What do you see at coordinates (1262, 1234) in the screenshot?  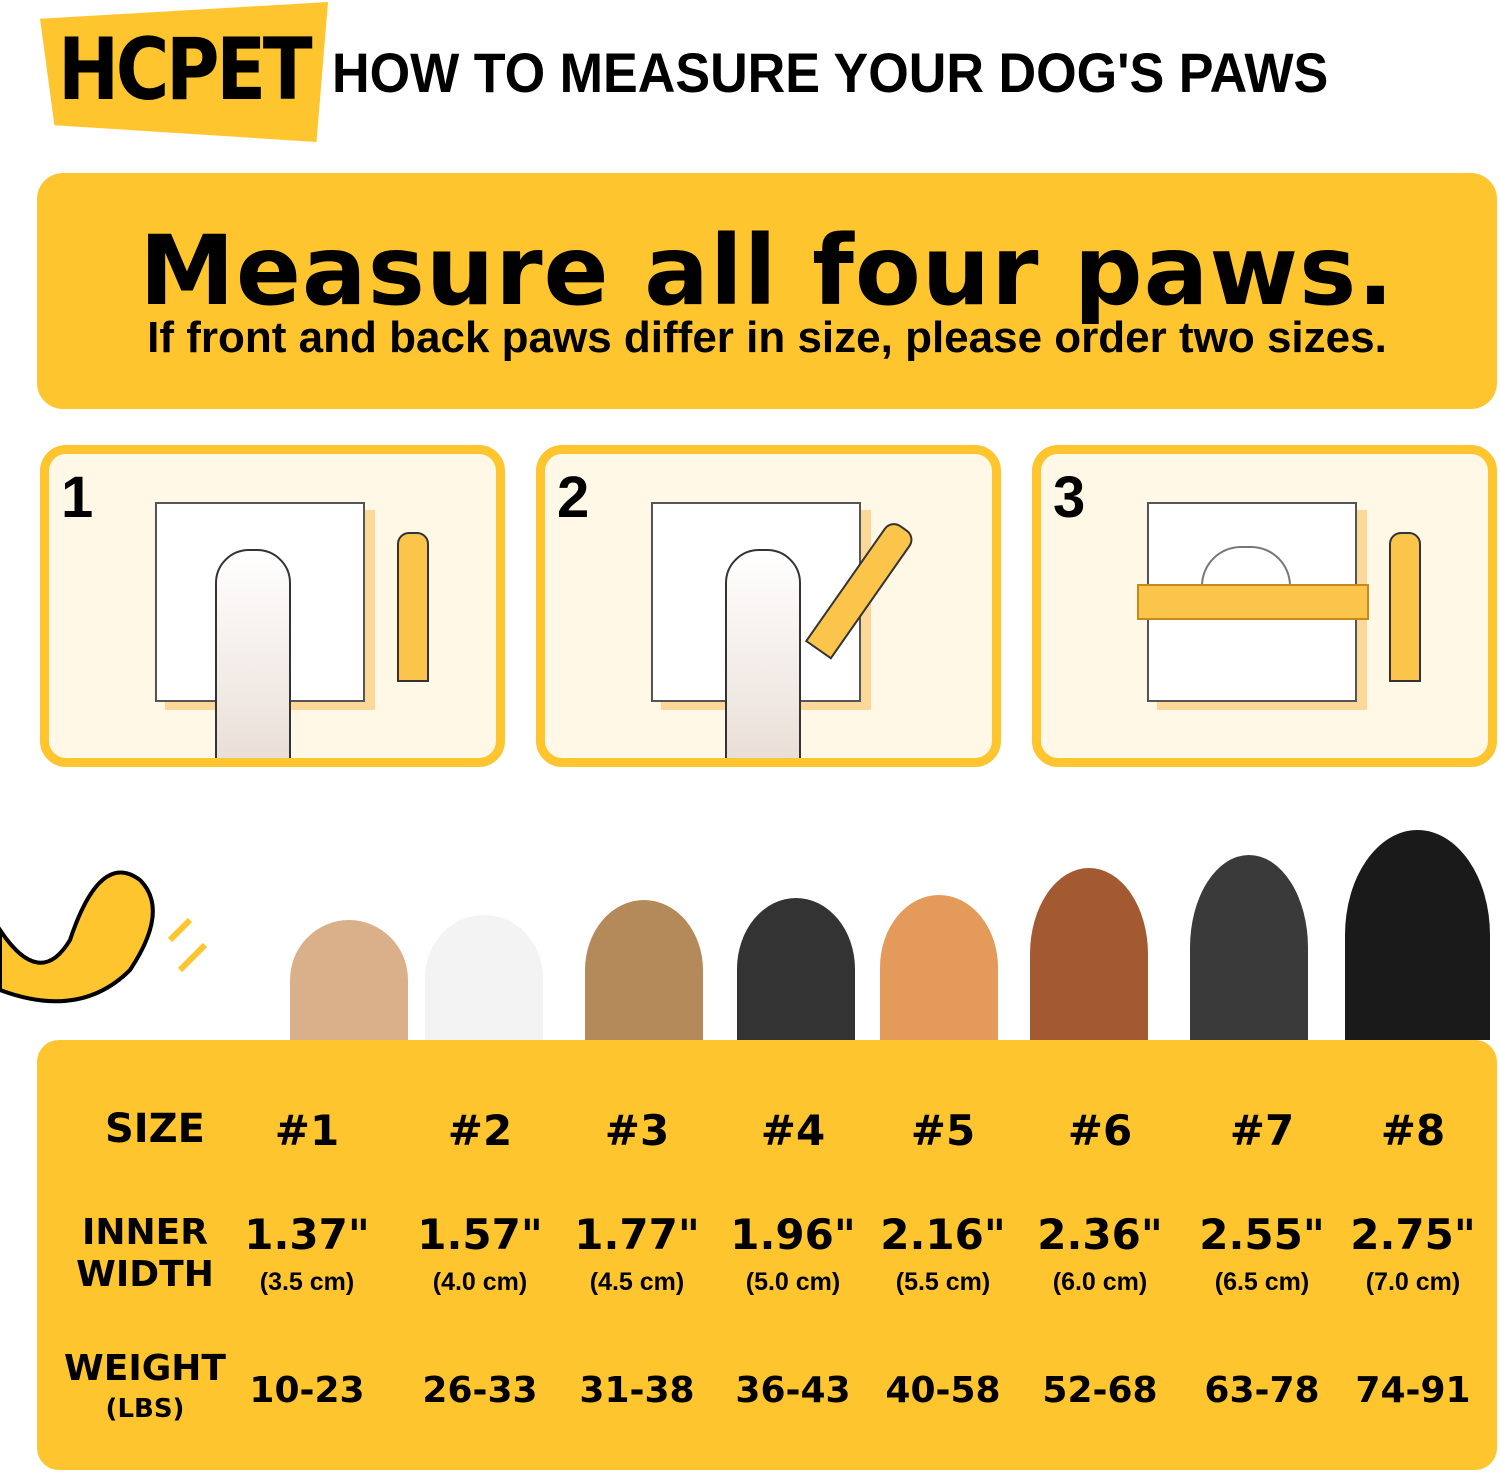 I see `inner-width-inch: 2.55"` at bounding box center [1262, 1234].